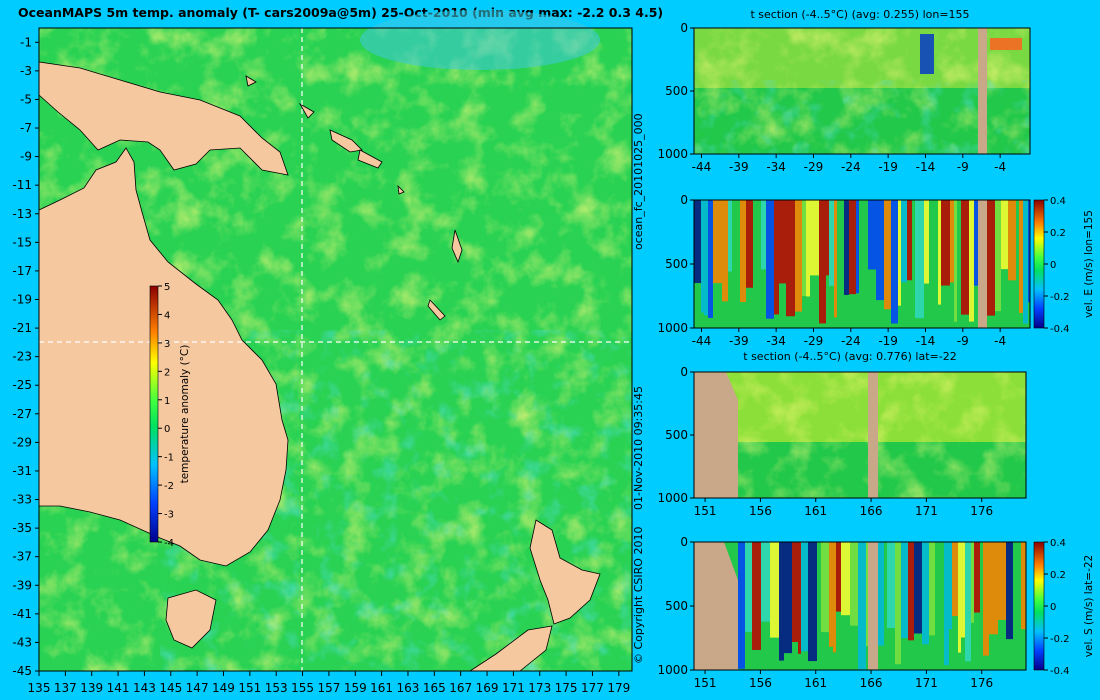 The image size is (1100, 700). Describe the element at coordinates (39, 688) in the screenshot. I see `map-xtick-label: 135` at that location.